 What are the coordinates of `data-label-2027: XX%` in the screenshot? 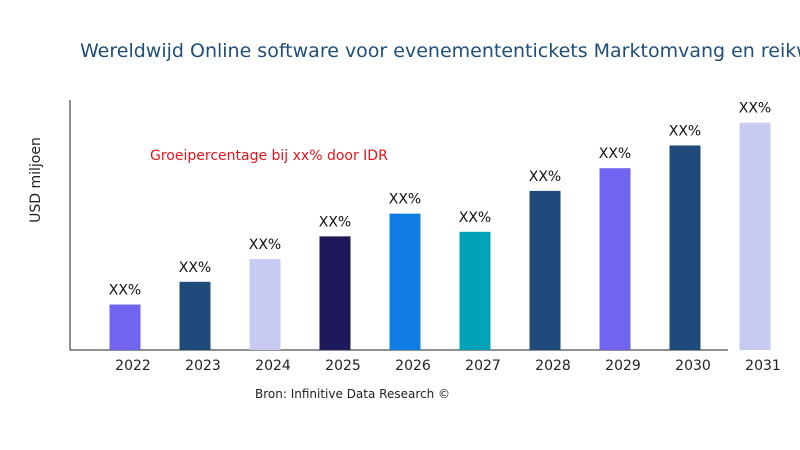 It's located at (475, 218).